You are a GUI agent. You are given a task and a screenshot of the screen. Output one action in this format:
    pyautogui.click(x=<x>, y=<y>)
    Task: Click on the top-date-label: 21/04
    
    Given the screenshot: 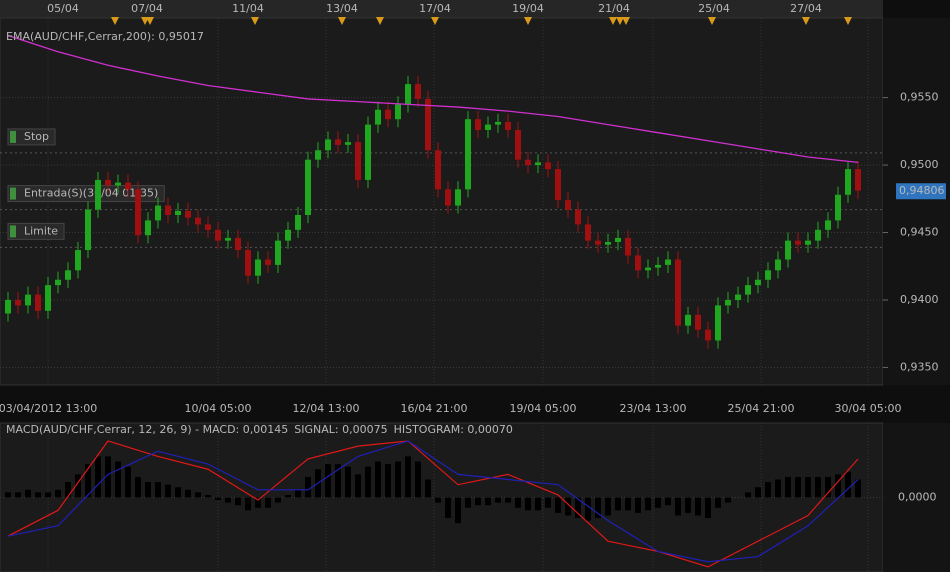 What is the action you would take?
    pyautogui.click(x=614, y=8)
    